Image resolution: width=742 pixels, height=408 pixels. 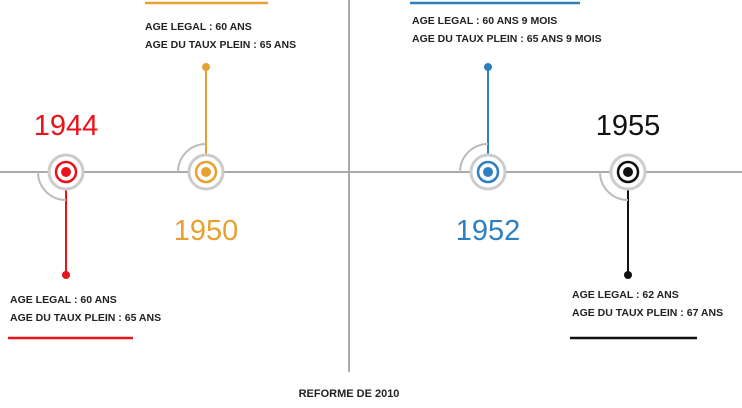 What do you see at coordinates (647, 313) in the screenshot?
I see `info-line: AGE DU TAUX PLEIN : 67 ANS` at bounding box center [647, 313].